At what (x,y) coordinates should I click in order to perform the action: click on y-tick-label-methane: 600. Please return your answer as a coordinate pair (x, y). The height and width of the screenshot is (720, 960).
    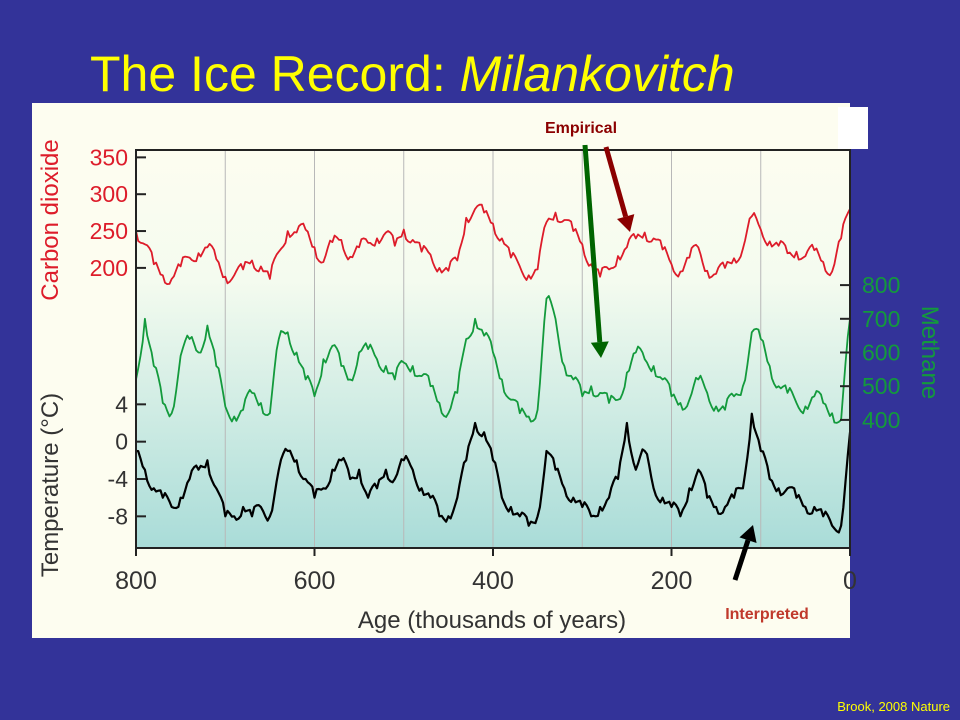
    Looking at the image, I should click on (881, 353).